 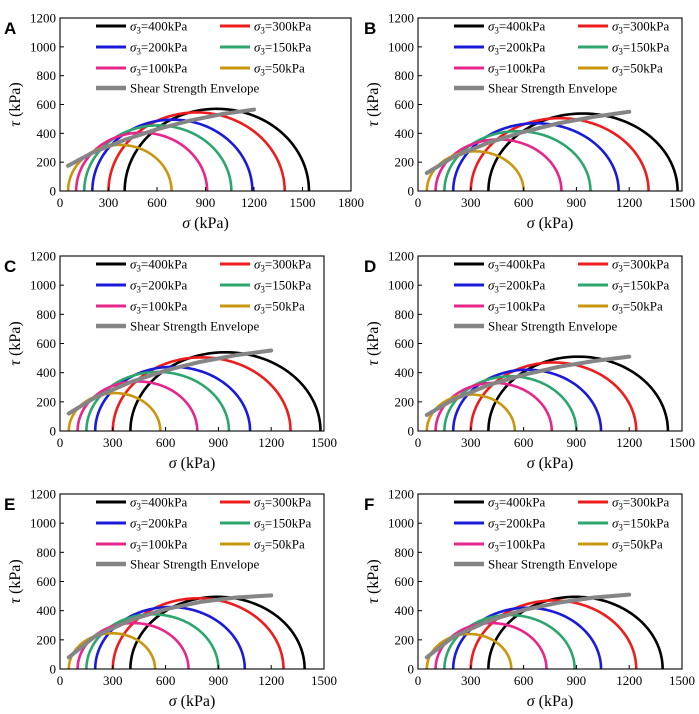 I want to click on panel-letter: A, so click(x=10, y=28).